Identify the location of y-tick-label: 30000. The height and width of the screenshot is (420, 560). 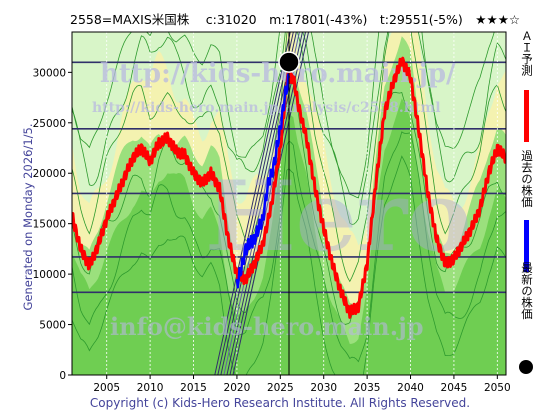
(49, 73).